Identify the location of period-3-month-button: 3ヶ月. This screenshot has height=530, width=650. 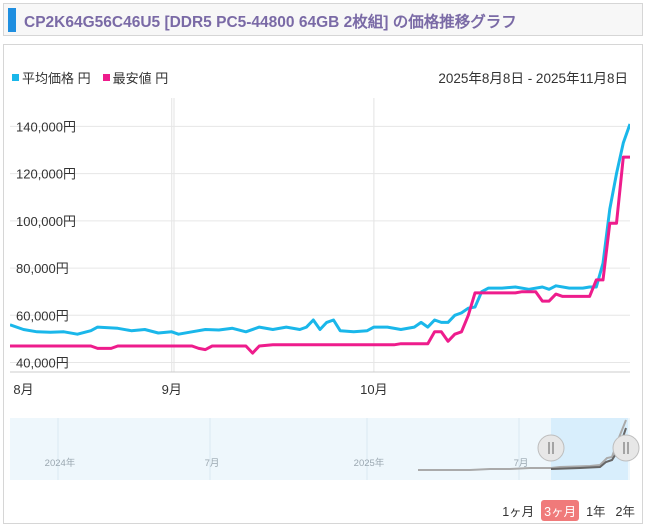
(560, 510).